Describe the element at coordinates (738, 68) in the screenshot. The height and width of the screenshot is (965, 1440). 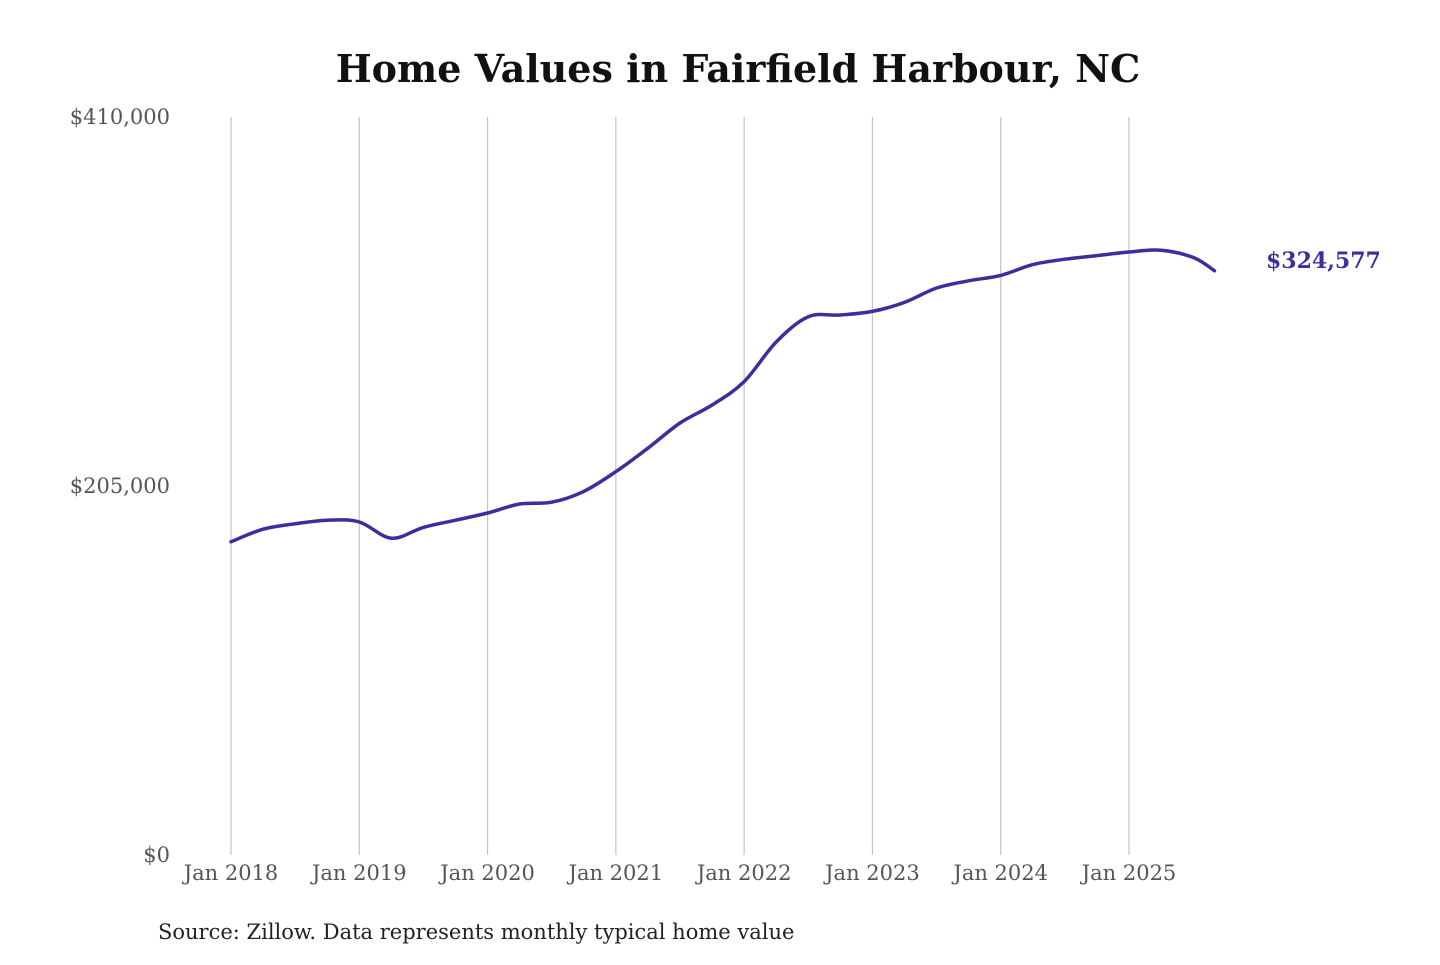
I see `chart-title: Home Values in Fairfield Harbour, NC` at that location.